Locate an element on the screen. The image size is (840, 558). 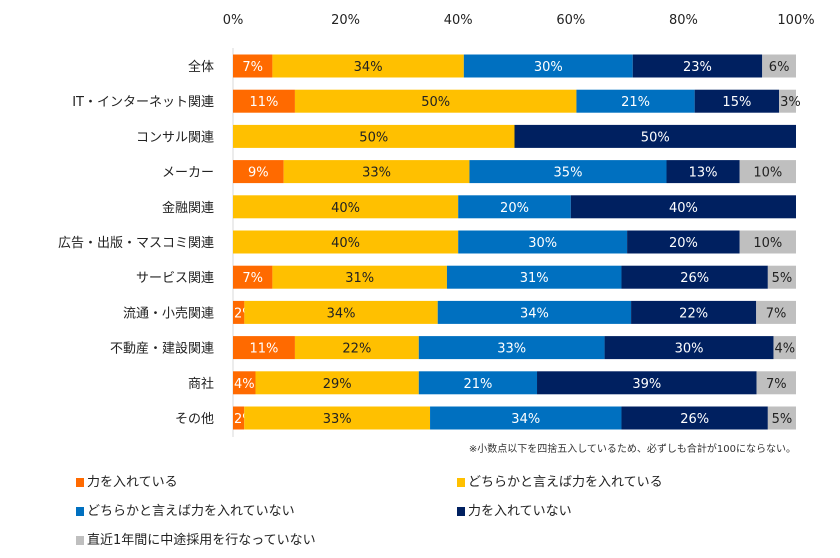
data-label: 13% is located at coordinates (703, 173).